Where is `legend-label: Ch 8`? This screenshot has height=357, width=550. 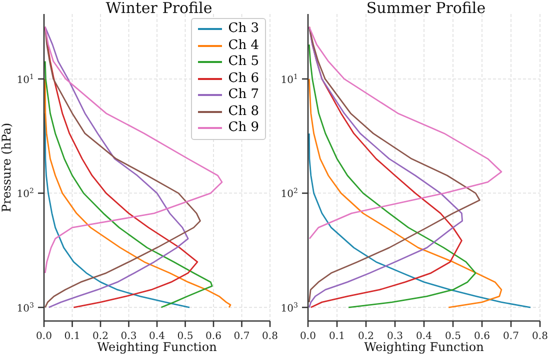 legend-label: Ch 8 is located at coordinates (243, 112).